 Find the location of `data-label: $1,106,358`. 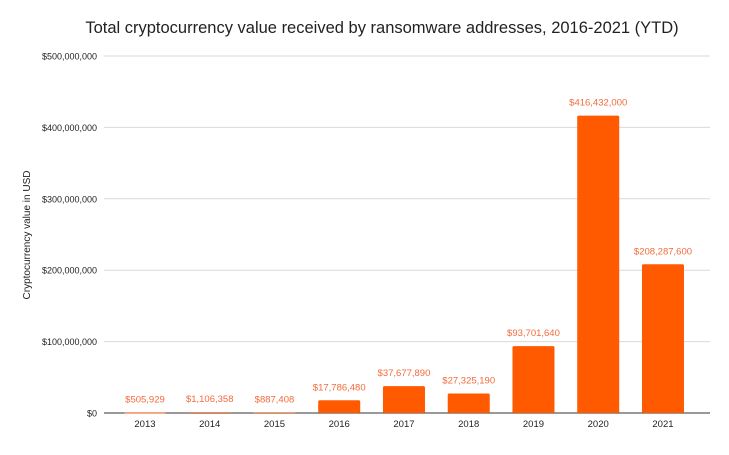

data-label: $1,106,358 is located at coordinates (210, 399).